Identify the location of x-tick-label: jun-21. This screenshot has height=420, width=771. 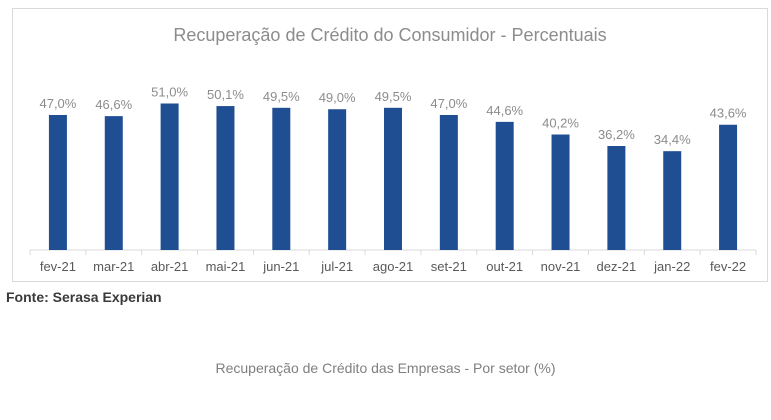
(280, 266).